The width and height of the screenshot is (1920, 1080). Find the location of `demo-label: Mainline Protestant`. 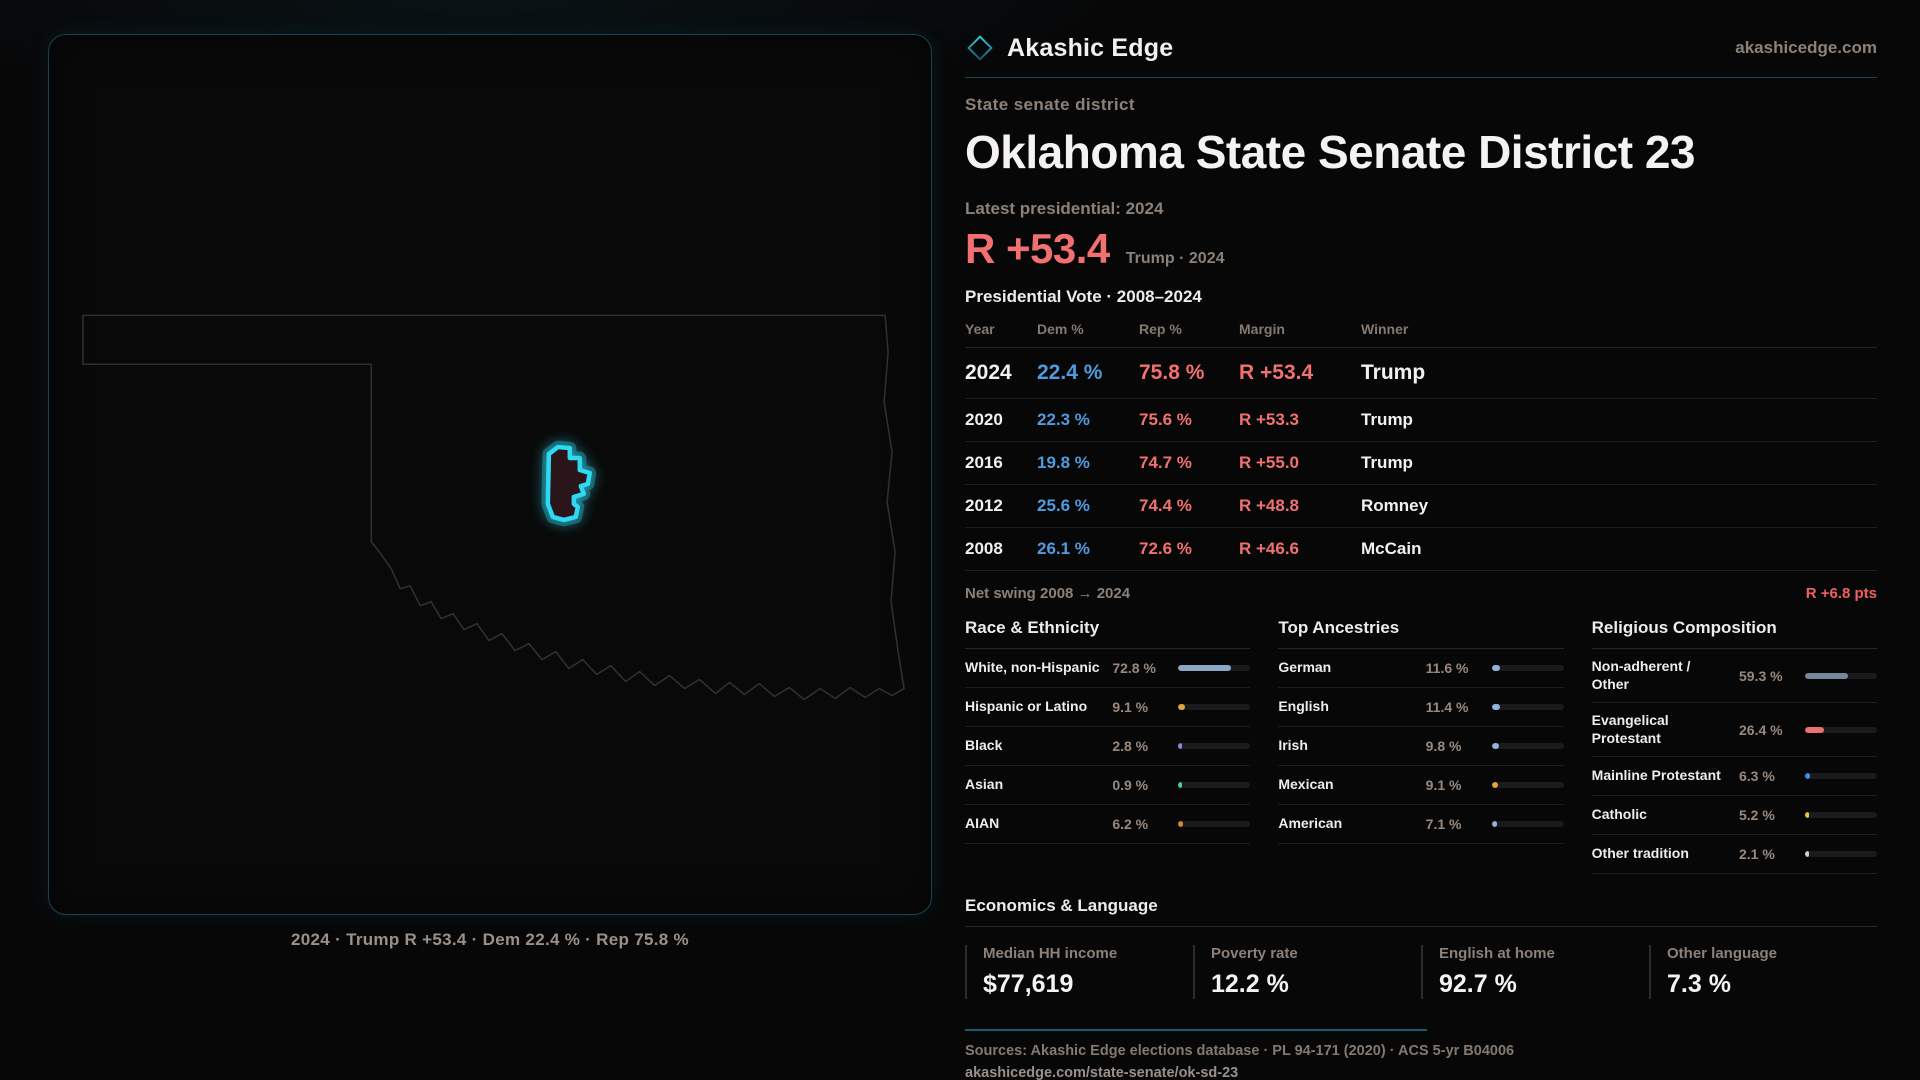

demo-label: Mainline Protestant is located at coordinates (1656, 775).